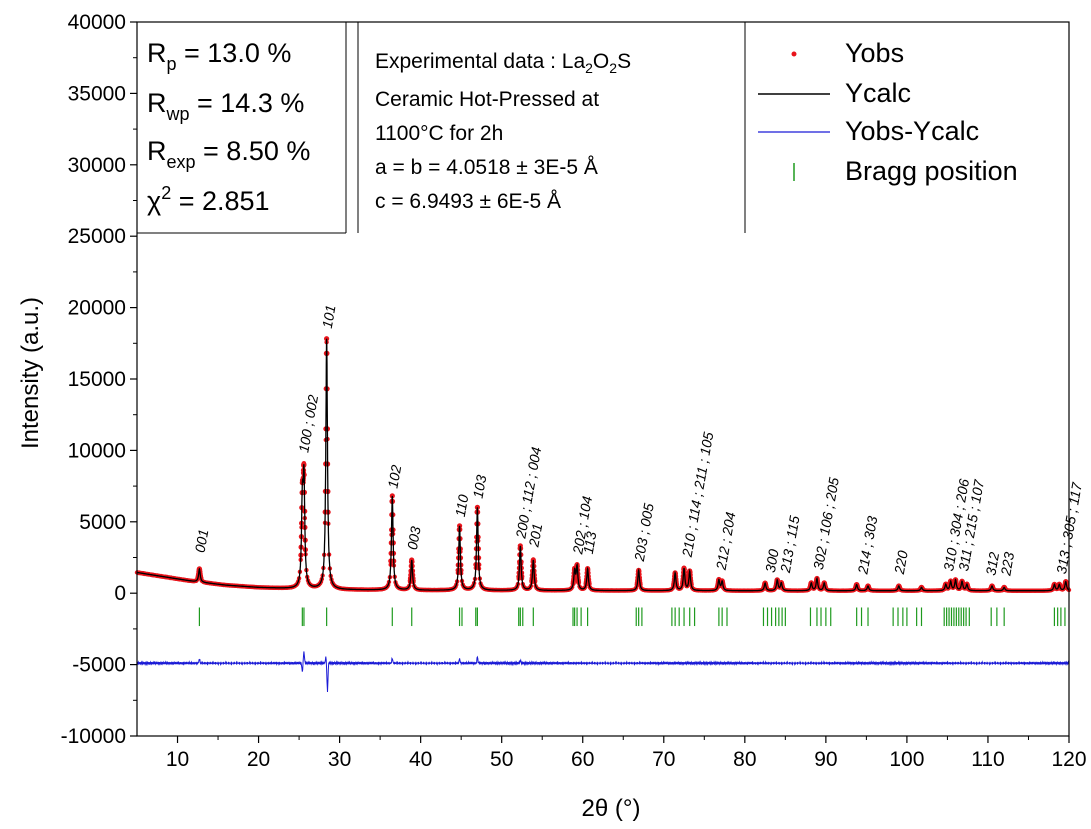  What do you see at coordinates (487, 99) in the screenshot?
I see `info-line-2: Ceramic Hot-Pressed at` at bounding box center [487, 99].